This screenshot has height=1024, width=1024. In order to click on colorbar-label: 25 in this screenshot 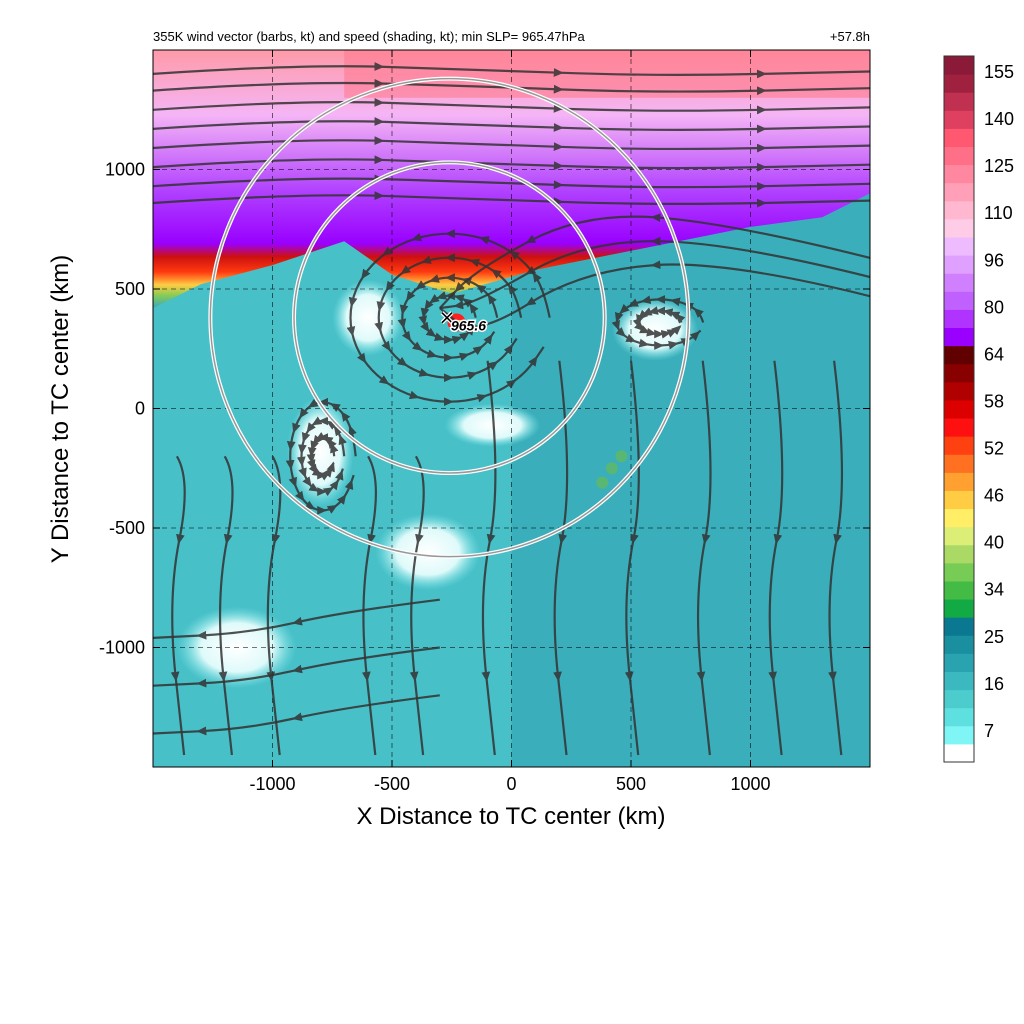, I will do `click(994, 637)`.